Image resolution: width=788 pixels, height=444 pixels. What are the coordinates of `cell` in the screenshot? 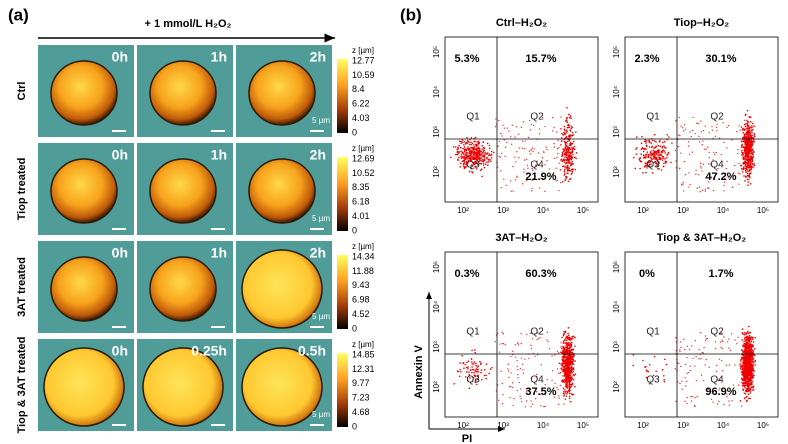 It's located at (183, 289).